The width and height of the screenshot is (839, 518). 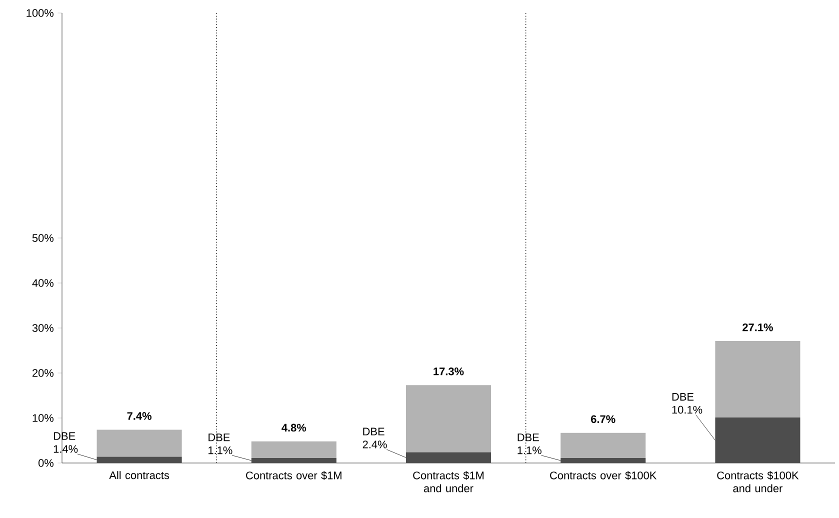 What do you see at coordinates (43, 418) in the screenshot?
I see `y-tick-label: 10%` at bounding box center [43, 418].